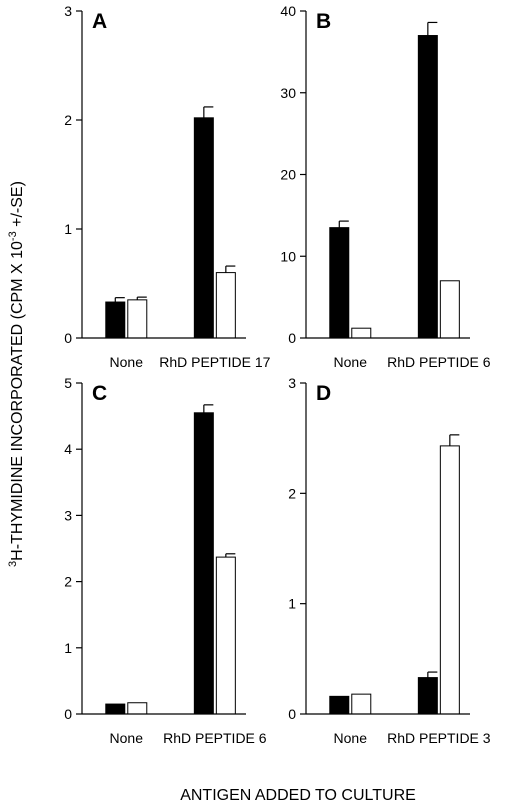 Image resolution: width=520 pixels, height=806 pixels. I want to click on panel-c-letter: C, so click(99, 393).